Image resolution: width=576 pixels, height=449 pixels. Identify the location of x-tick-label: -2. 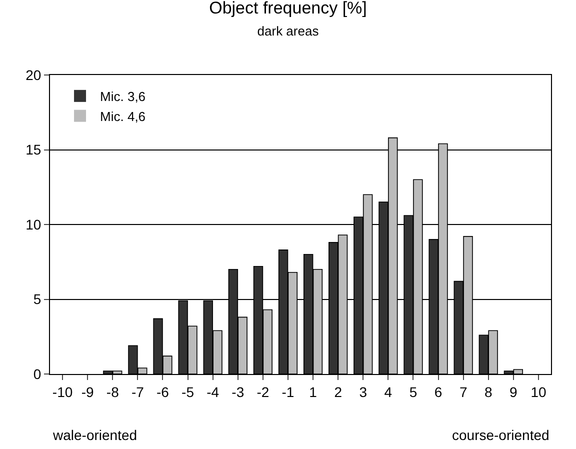
(263, 392).